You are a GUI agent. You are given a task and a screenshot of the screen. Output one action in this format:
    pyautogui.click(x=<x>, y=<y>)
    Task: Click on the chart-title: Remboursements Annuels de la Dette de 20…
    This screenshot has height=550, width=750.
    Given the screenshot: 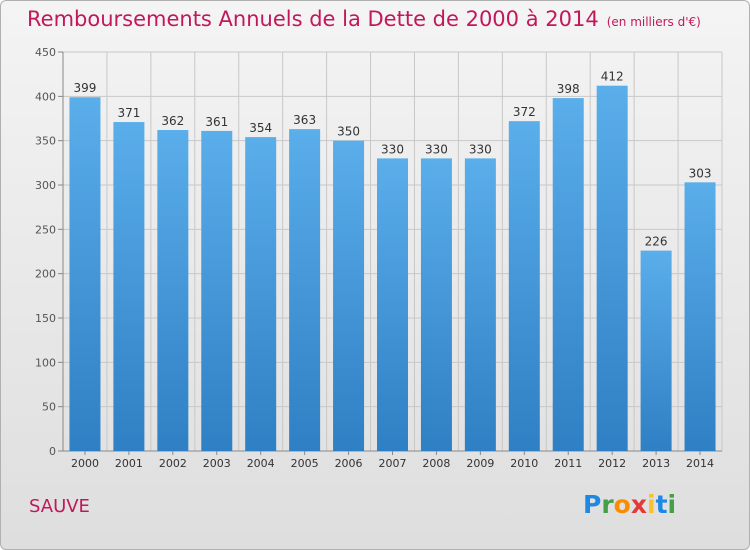 What is the action you would take?
    pyautogui.click(x=364, y=19)
    